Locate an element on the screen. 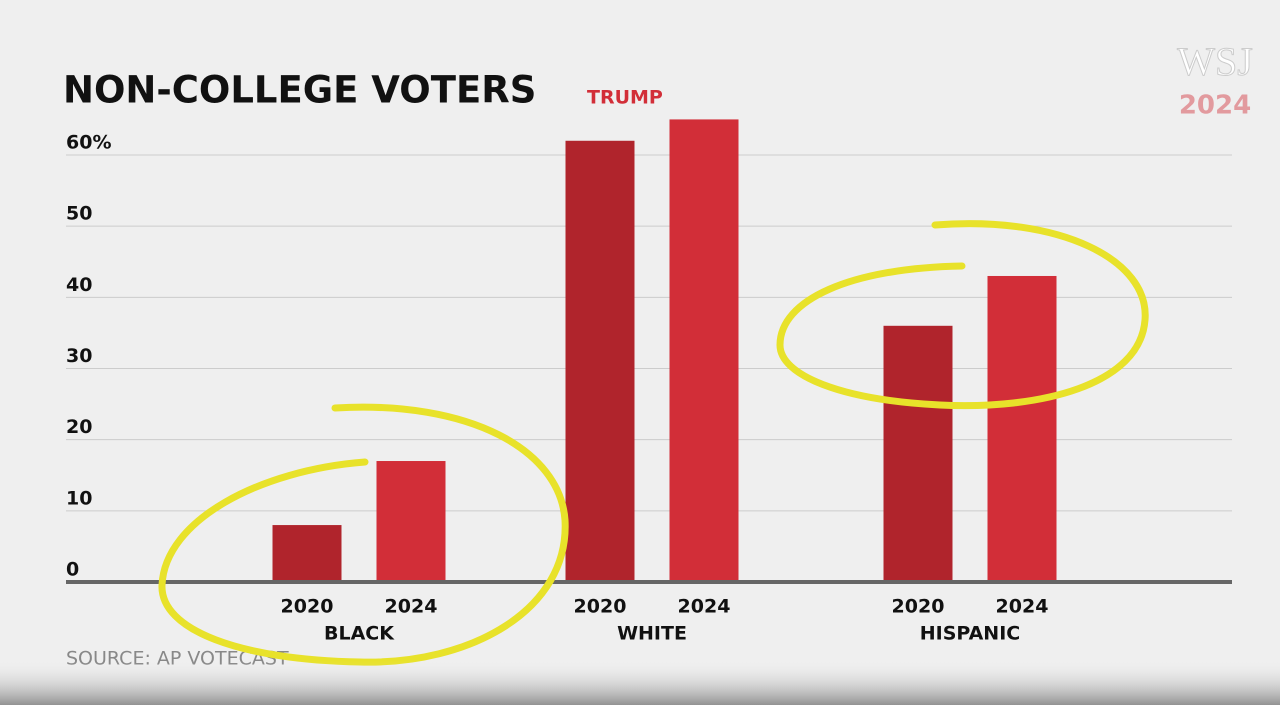  y-tick-label: 0 is located at coordinates (72, 570).